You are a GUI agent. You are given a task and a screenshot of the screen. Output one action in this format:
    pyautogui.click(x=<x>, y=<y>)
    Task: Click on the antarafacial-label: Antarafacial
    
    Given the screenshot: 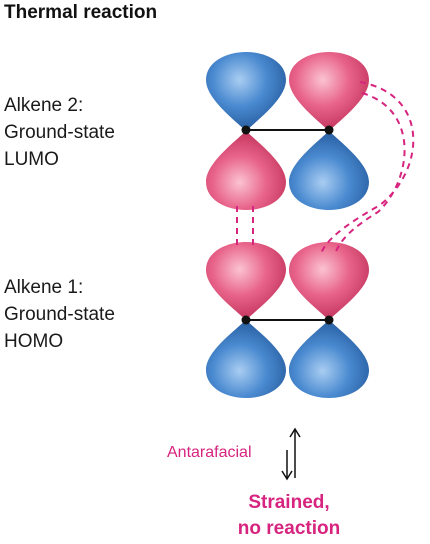 What is the action you would take?
    pyautogui.click(x=209, y=452)
    